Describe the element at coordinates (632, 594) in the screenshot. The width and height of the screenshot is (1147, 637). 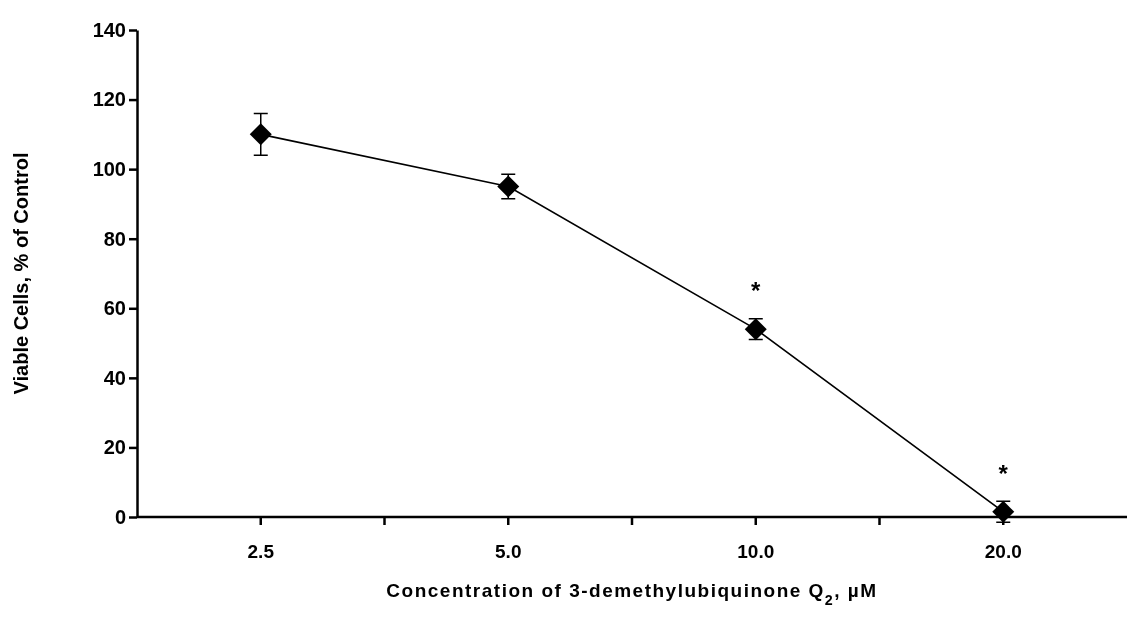
I see `x-axis-title: Concentration of 3-demethylubiquinone Q$_{2}$, µM` at that location.